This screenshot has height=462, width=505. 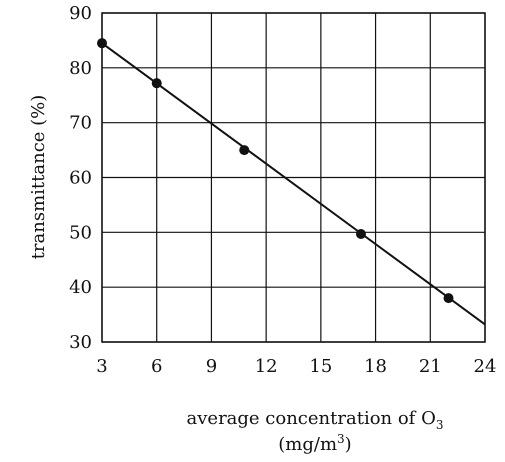 I want to click on y-tick-label-3: 60, so click(x=80, y=178).